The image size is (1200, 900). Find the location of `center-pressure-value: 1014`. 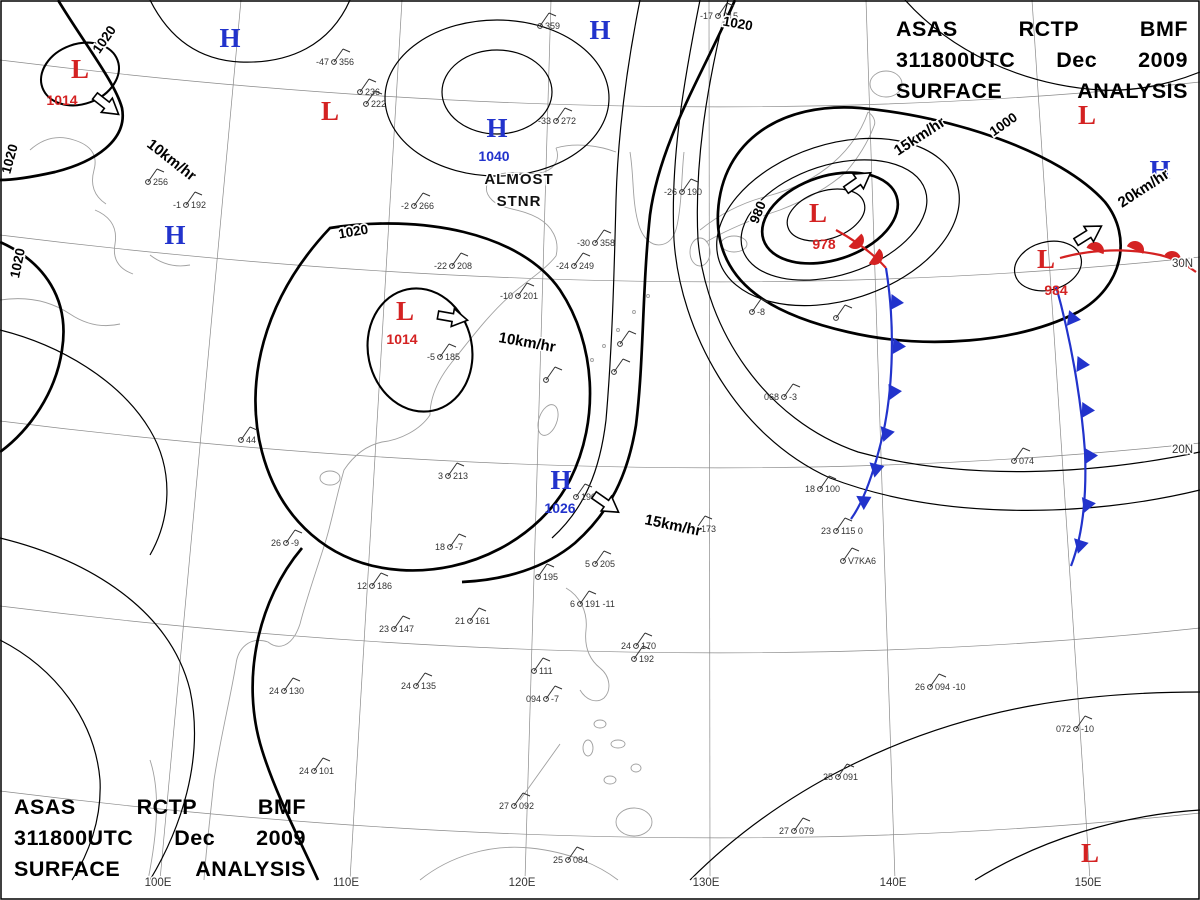

center-pressure-value: 1014 is located at coordinates (61, 100).